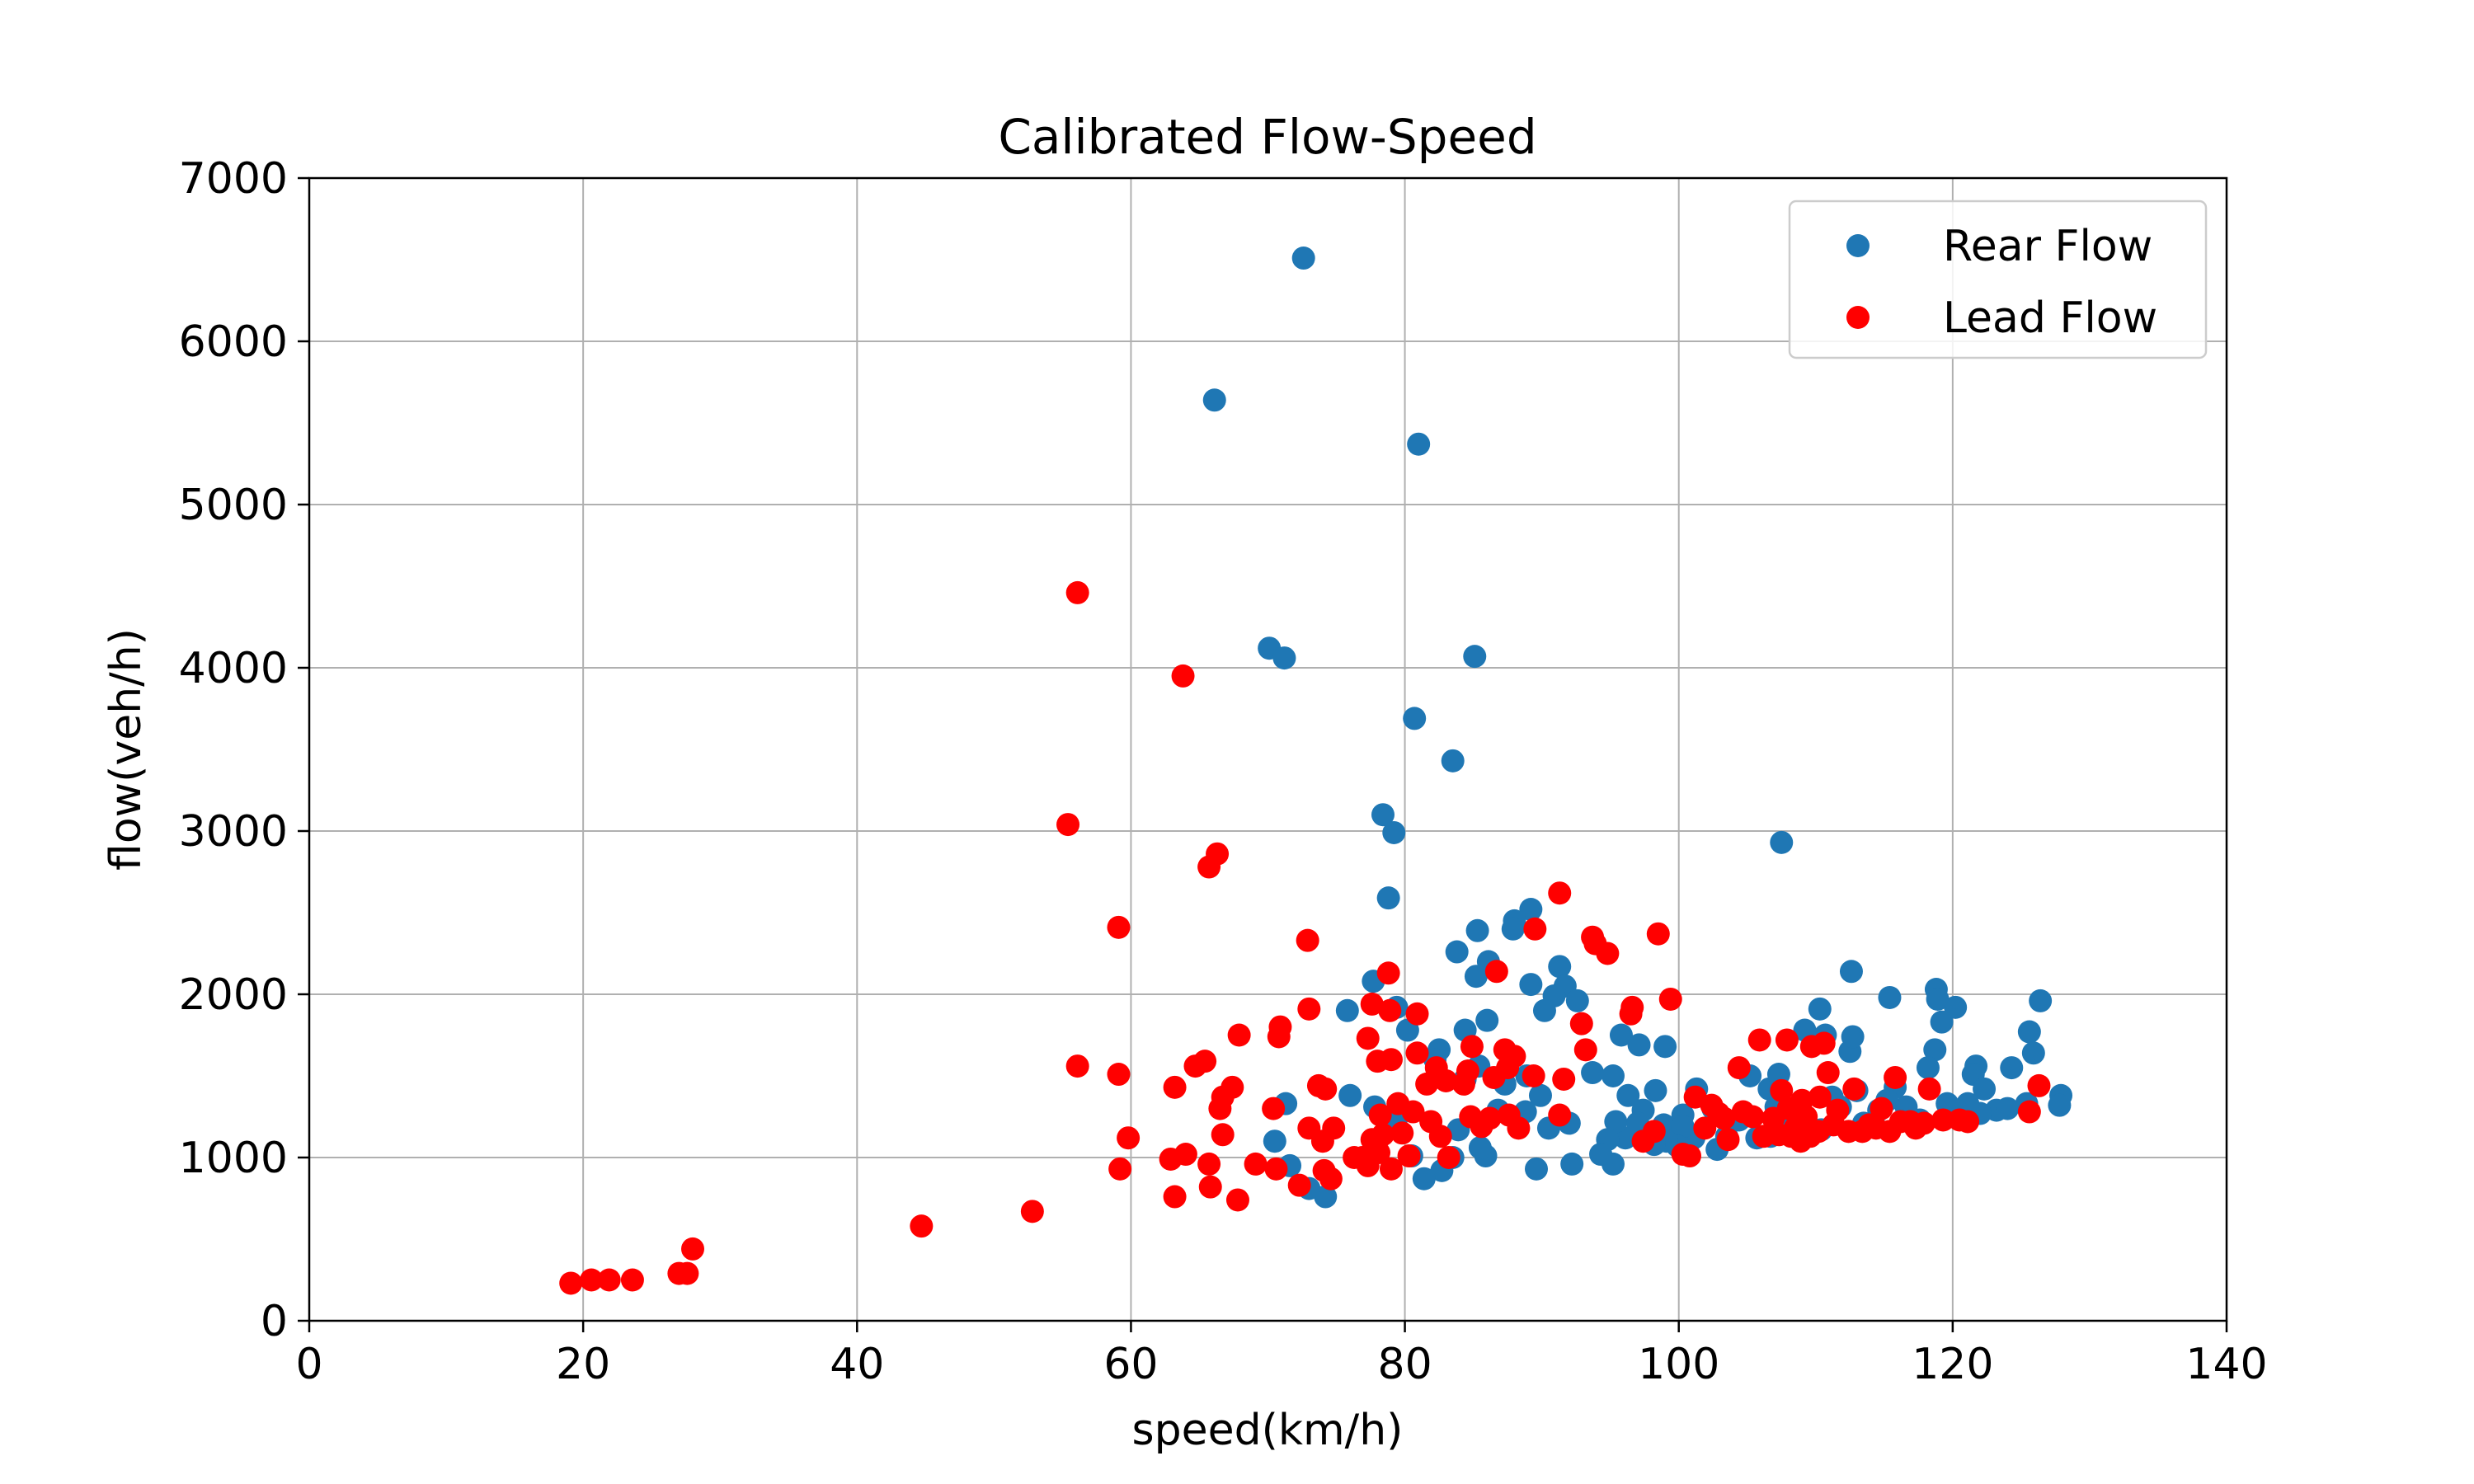 The width and height of the screenshot is (2474, 1484). I want to click on legend: Rear Flow Lead Flow, so click(1998, 279).